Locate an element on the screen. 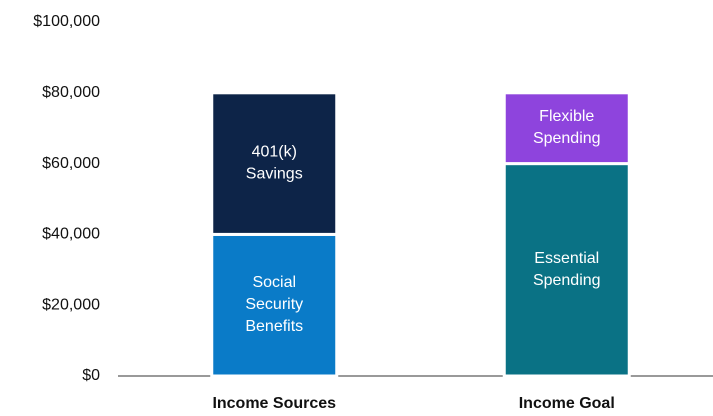 The width and height of the screenshot is (713, 416). y-tick-label: $20,000 is located at coordinates (71, 304).